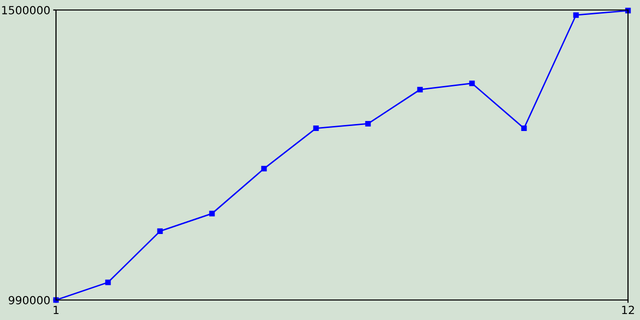  What do you see at coordinates (29, 300) in the screenshot?
I see `y-tick-label: 990000` at bounding box center [29, 300].